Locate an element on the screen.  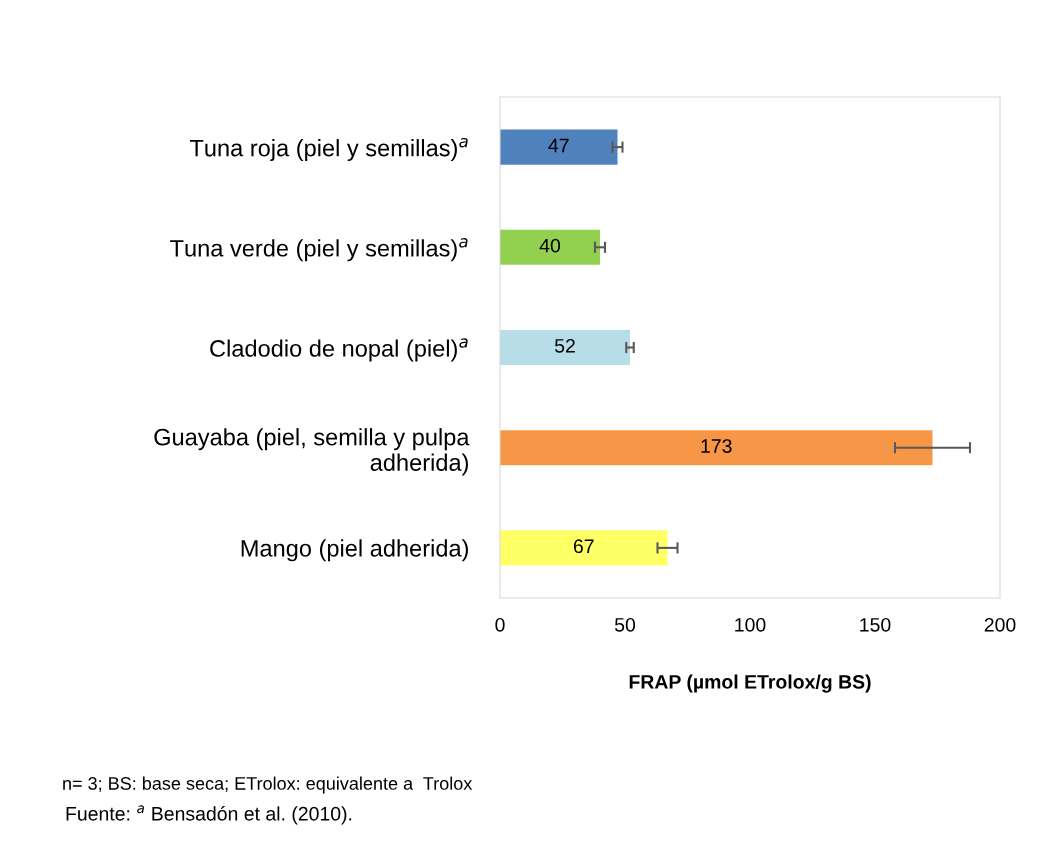
y-tick-label: Mango (piel adherida) is located at coordinates (354, 550).